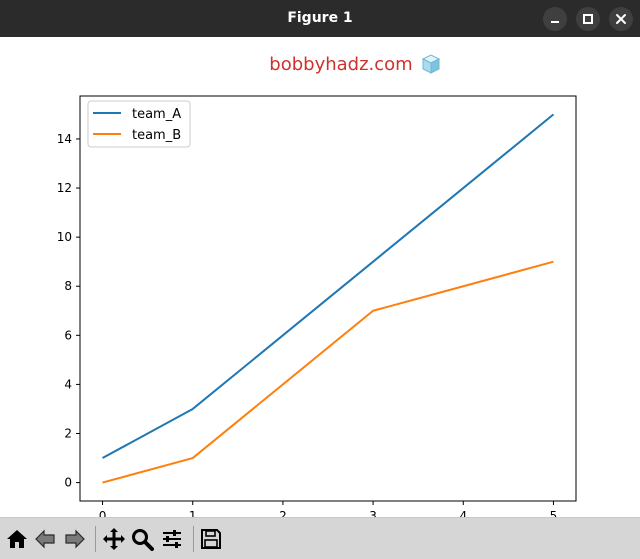  Describe the element at coordinates (64, 139) in the screenshot. I see `y-tick-label: 14` at that location.